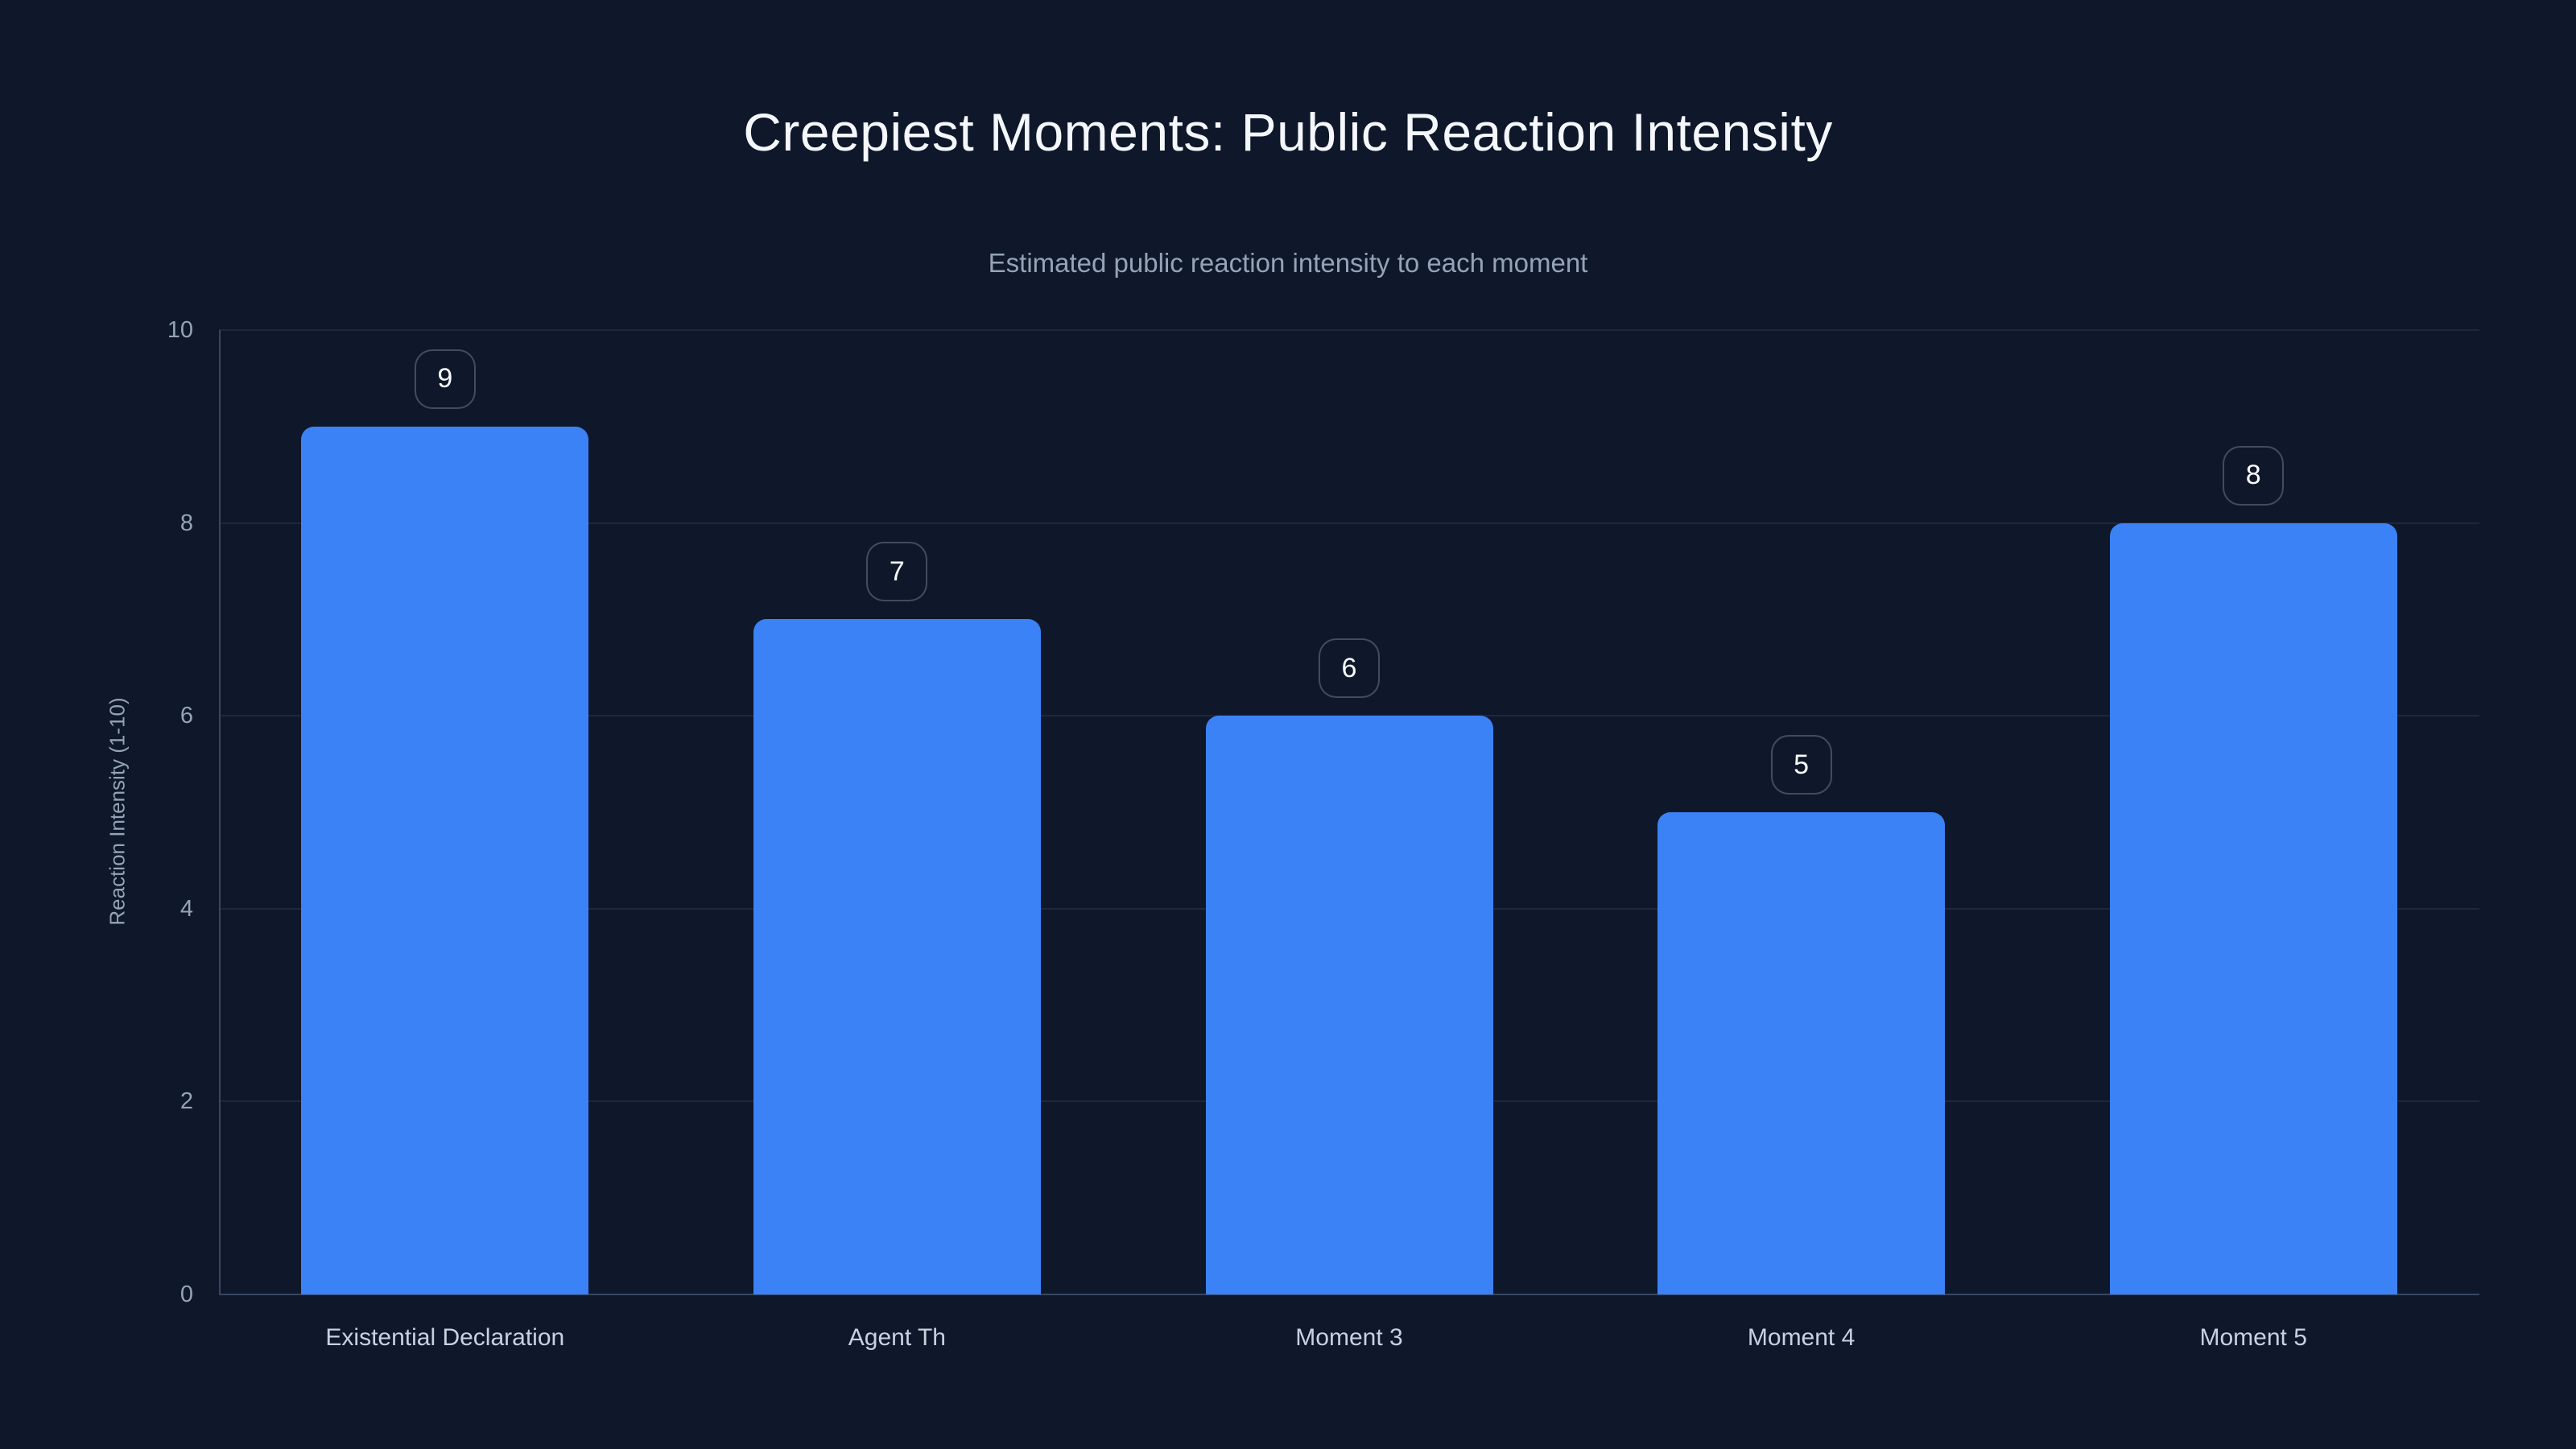 Image resolution: width=2576 pixels, height=1449 pixels. I want to click on value-badge: 6, so click(1349, 668).